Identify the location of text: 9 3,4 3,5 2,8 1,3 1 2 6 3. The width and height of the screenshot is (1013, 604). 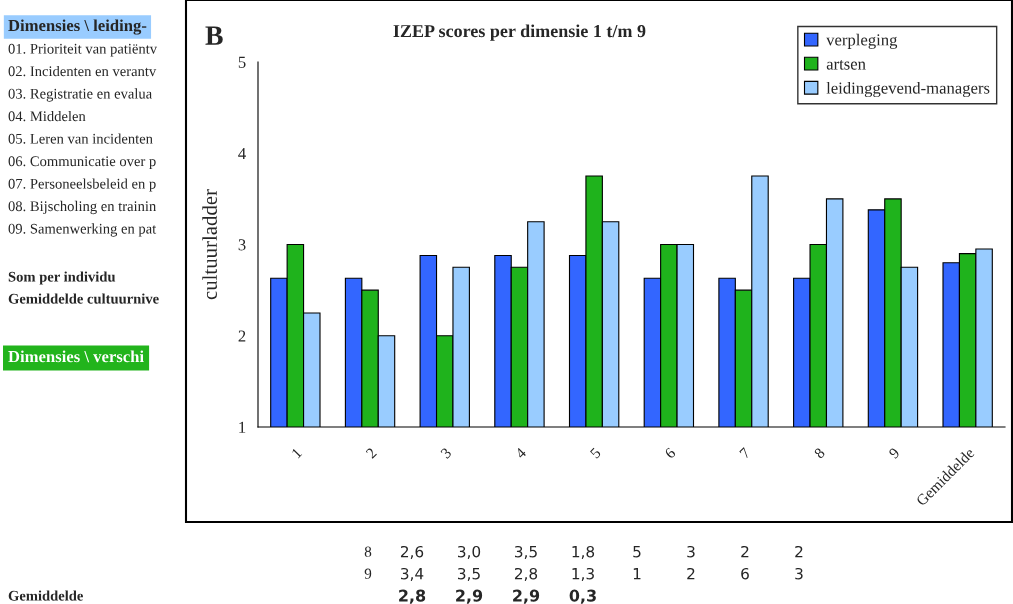
(583, 574).